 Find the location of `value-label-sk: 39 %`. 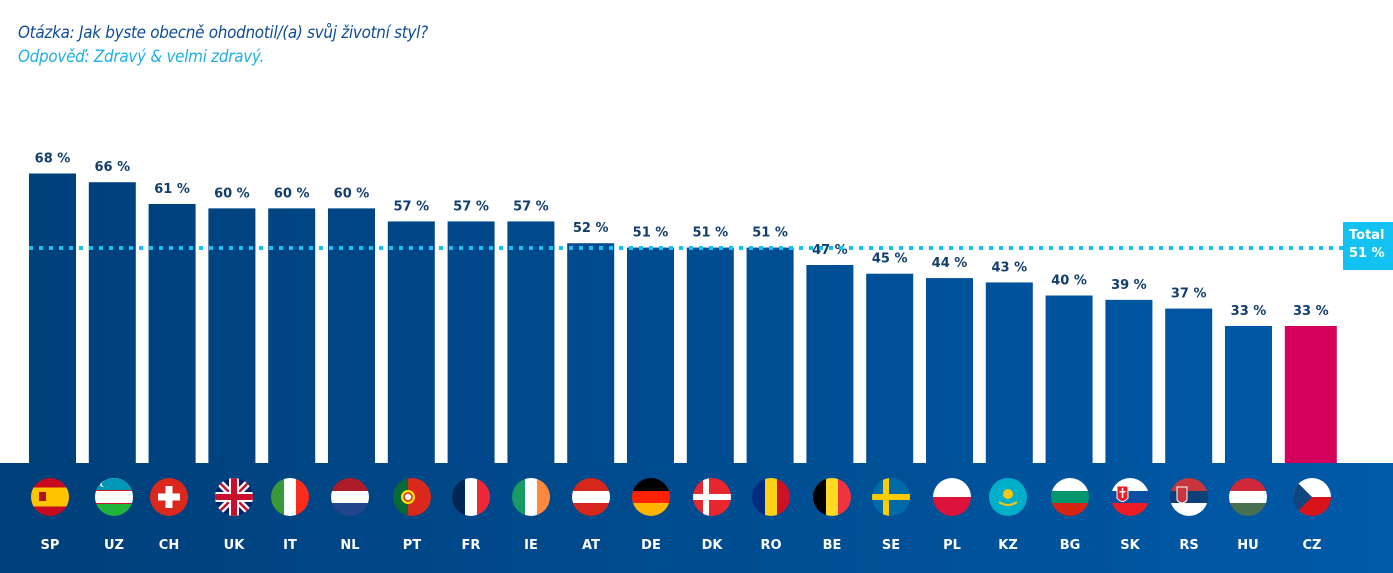

value-label-sk: 39 % is located at coordinates (1129, 285).